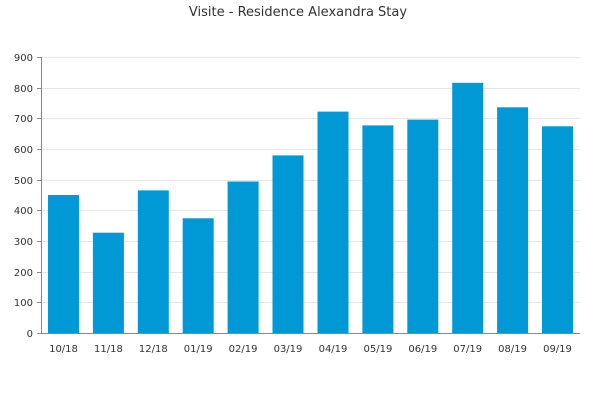 The height and width of the screenshot is (400, 600). I want to click on y-tick-label: 500, so click(23, 181).